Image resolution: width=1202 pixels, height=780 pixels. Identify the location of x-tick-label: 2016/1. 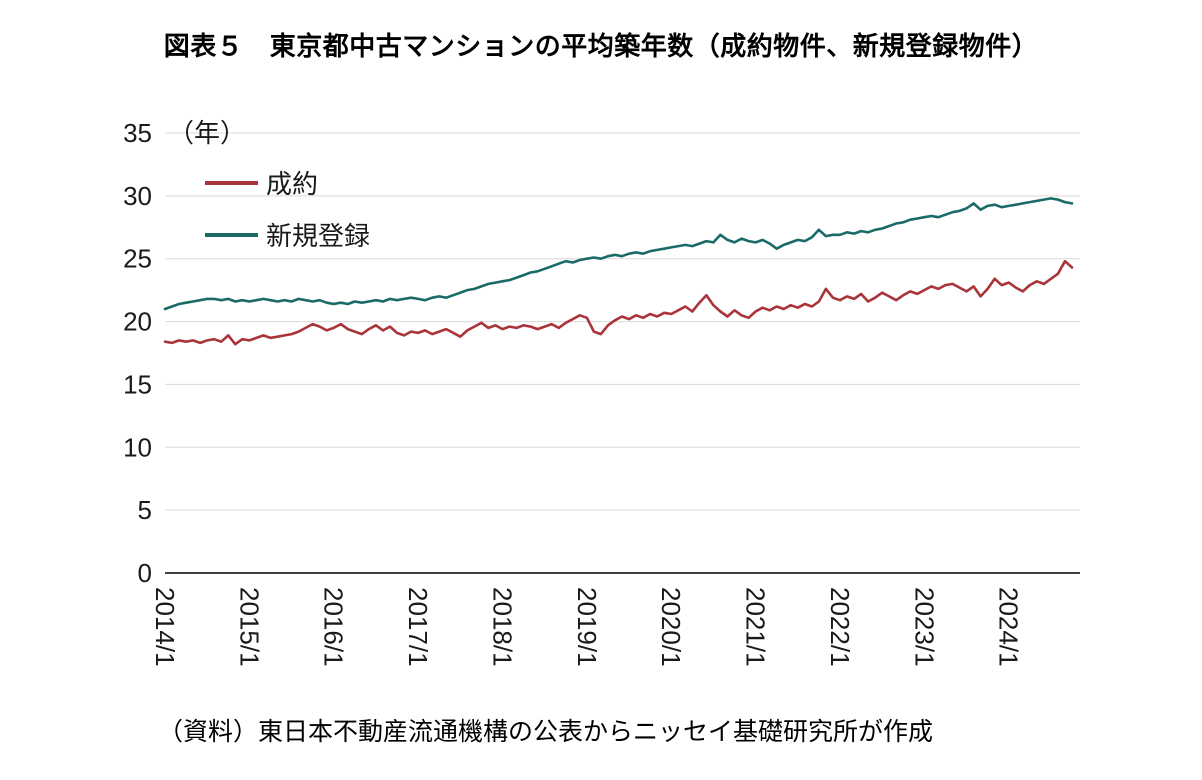
(334, 627).